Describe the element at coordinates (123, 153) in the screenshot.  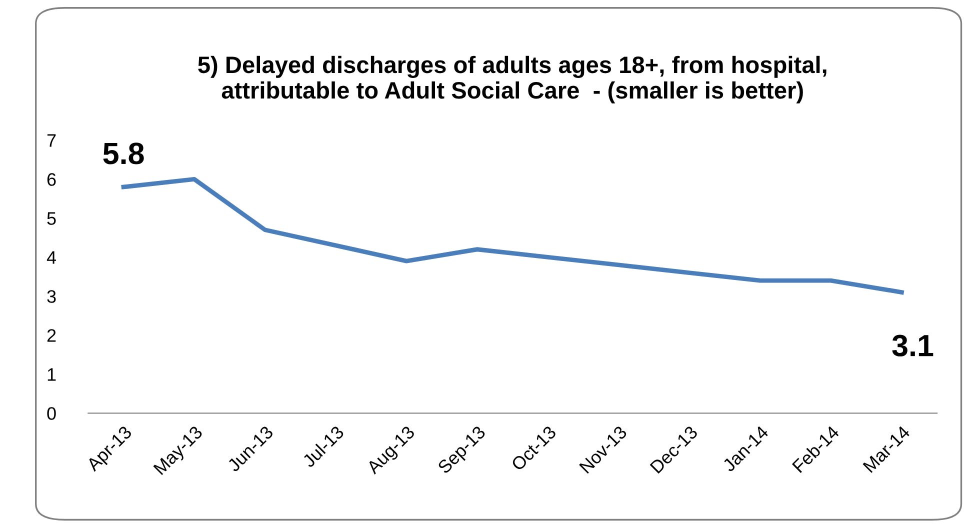
I see `data-label: 5.8` at that location.